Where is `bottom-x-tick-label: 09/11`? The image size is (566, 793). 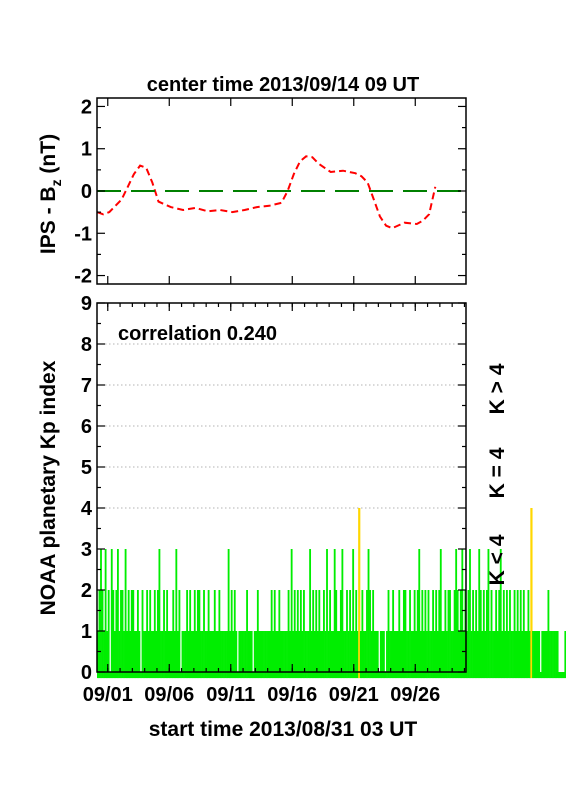
bottom-x-tick-label: 09/11 is located at coordinates (230, 695).